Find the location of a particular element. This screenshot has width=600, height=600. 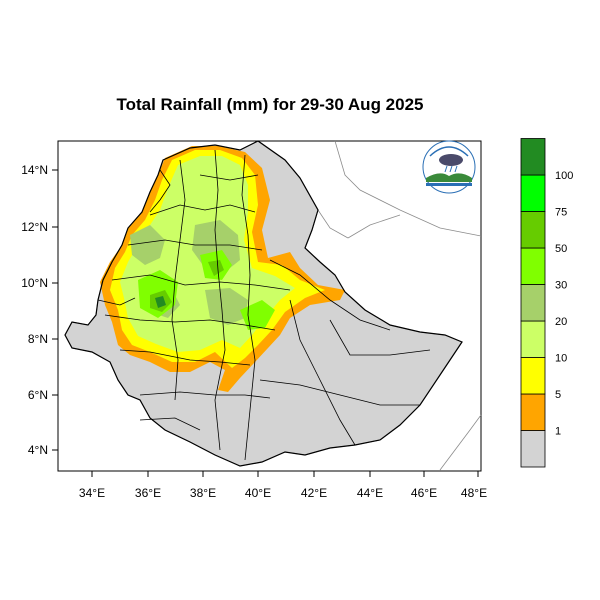

x-tick-label: 46°E is located at coordinates (424, 493).